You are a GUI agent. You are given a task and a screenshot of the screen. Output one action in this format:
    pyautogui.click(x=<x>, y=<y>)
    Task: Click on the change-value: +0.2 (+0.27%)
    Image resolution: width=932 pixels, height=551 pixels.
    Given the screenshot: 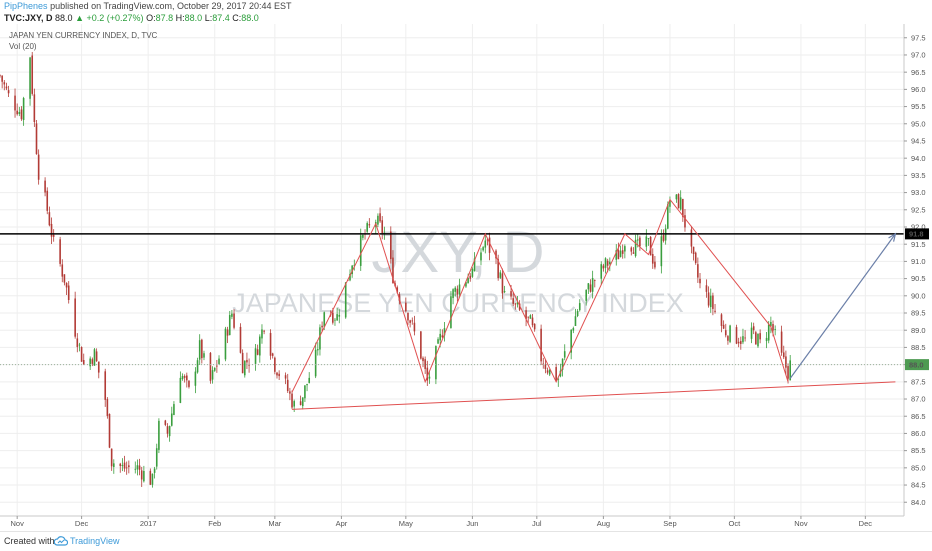 What is the action you would take?
    pyautogui.click(x=115, y=18)
    